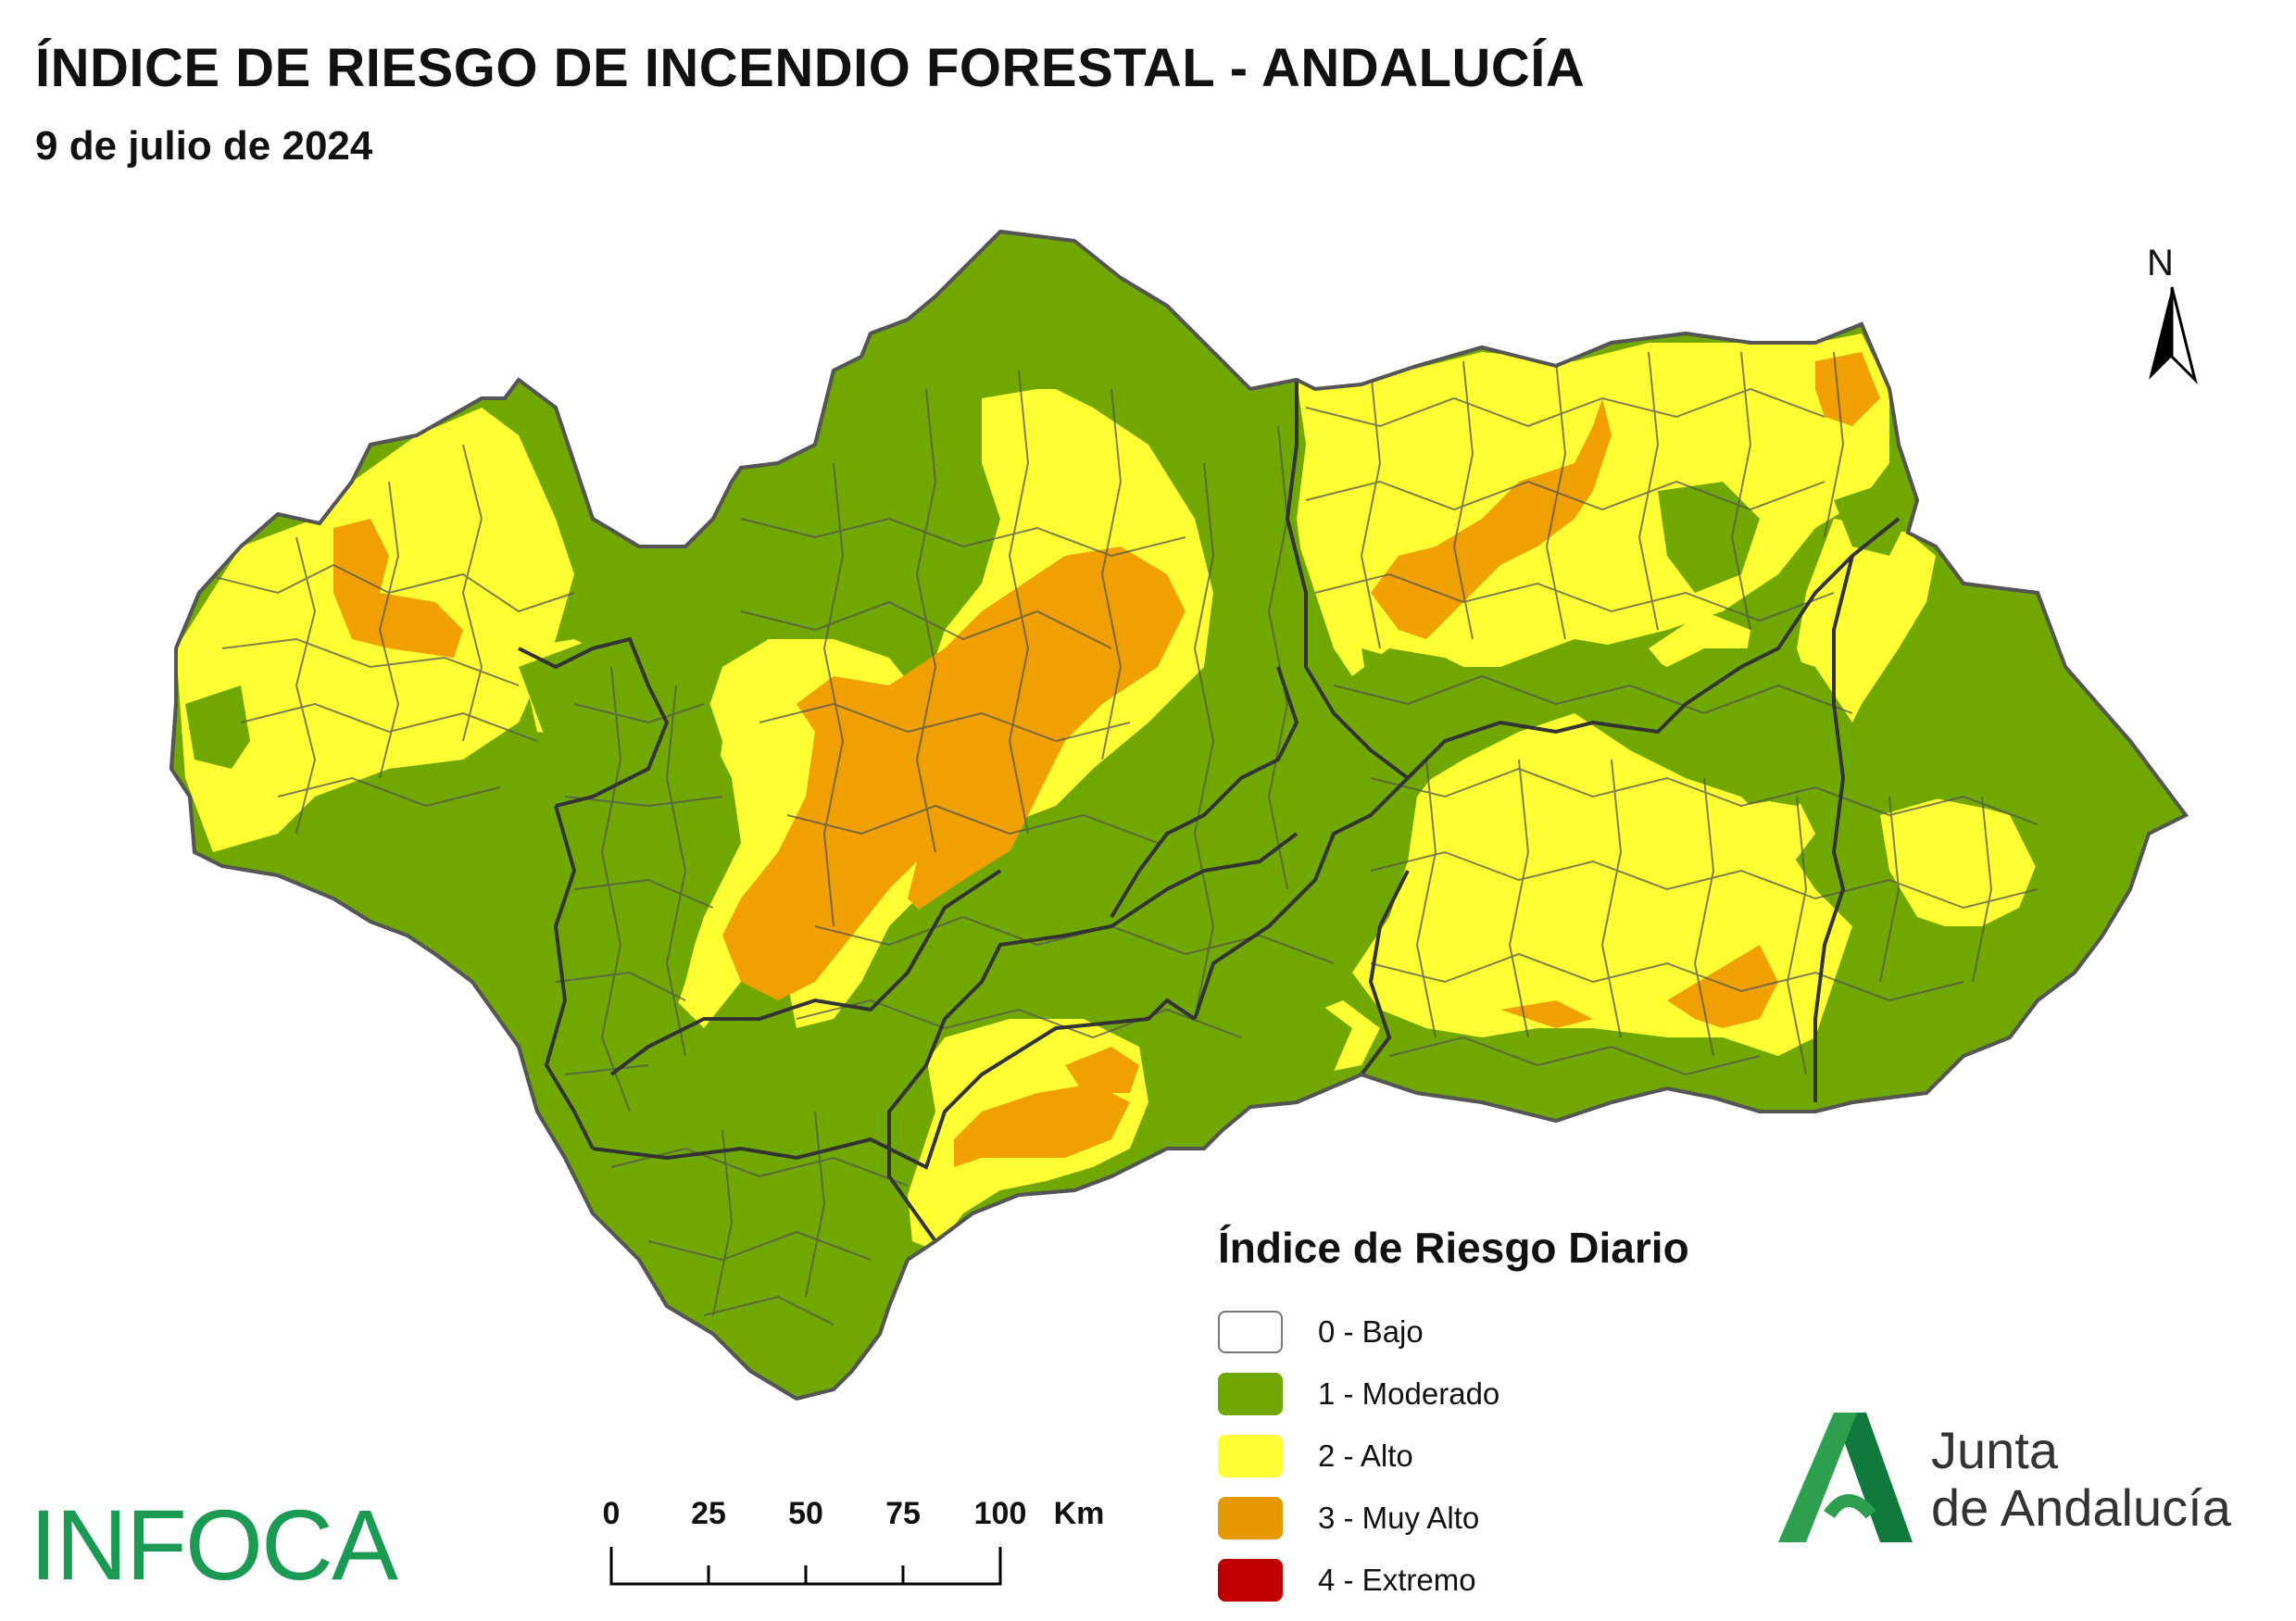 This screenshot has height=1621, width=2296. Describe the element at coordinates (1453, 1456) in the screenshot. I see `legend-item: 2 - Alto` at that location.